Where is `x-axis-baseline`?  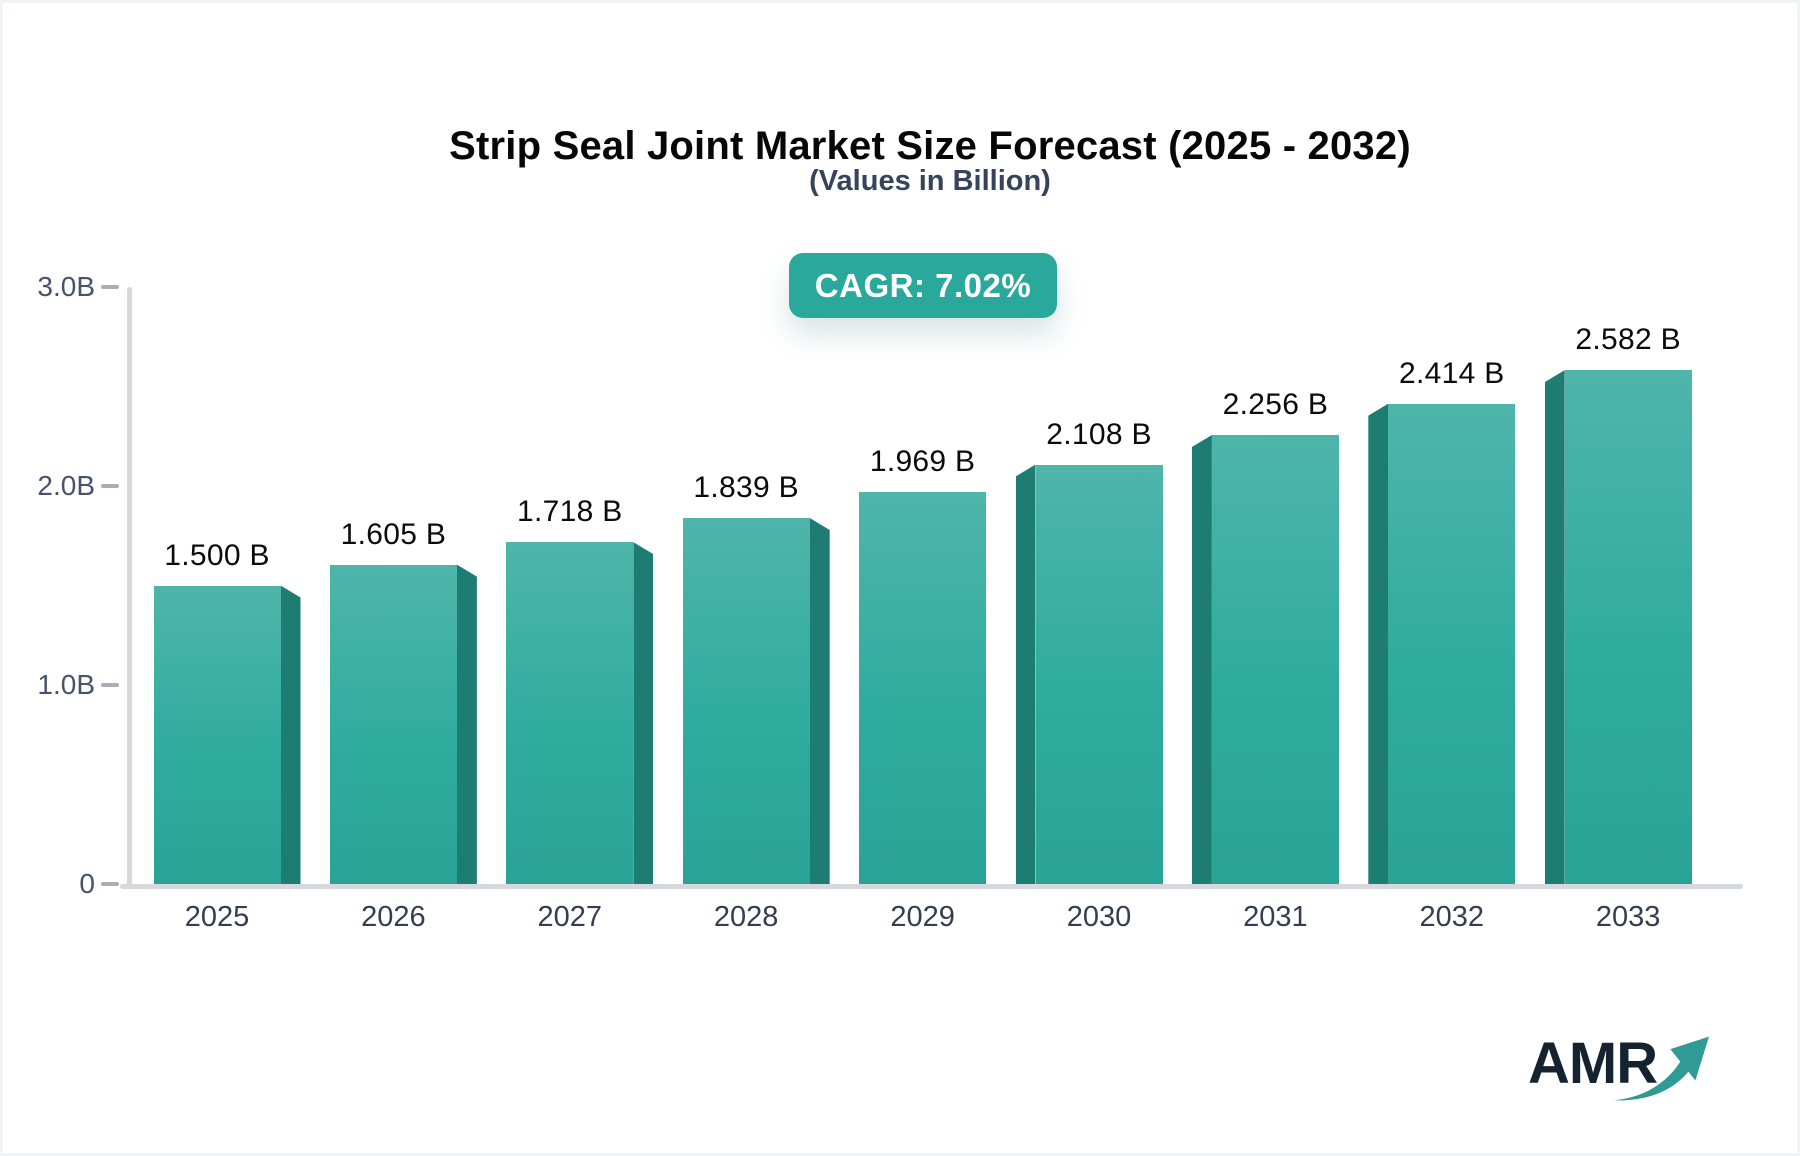 x-axis-baseline is located at coordinates (931, 886).